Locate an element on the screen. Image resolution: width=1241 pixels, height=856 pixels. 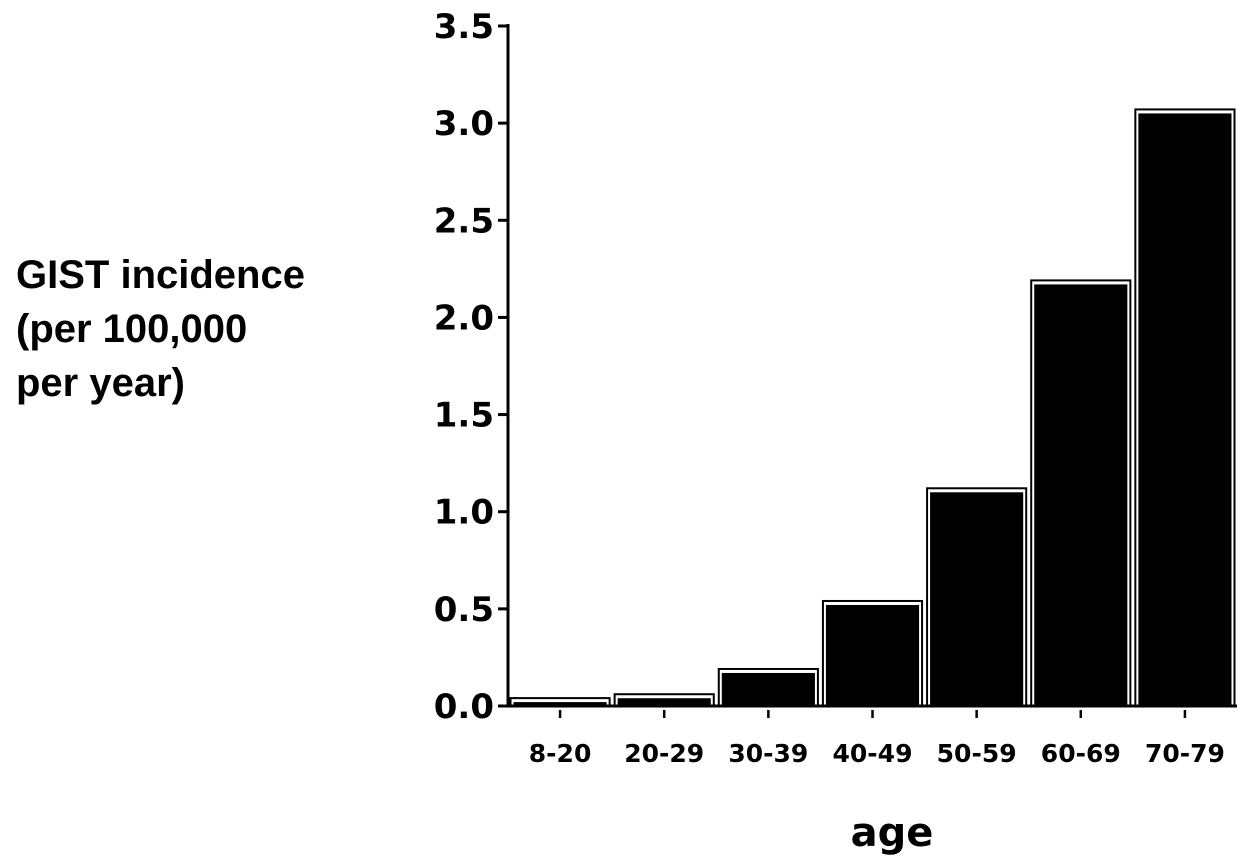
y-tick-label: 2.5 is located at coordinates (464, 221).